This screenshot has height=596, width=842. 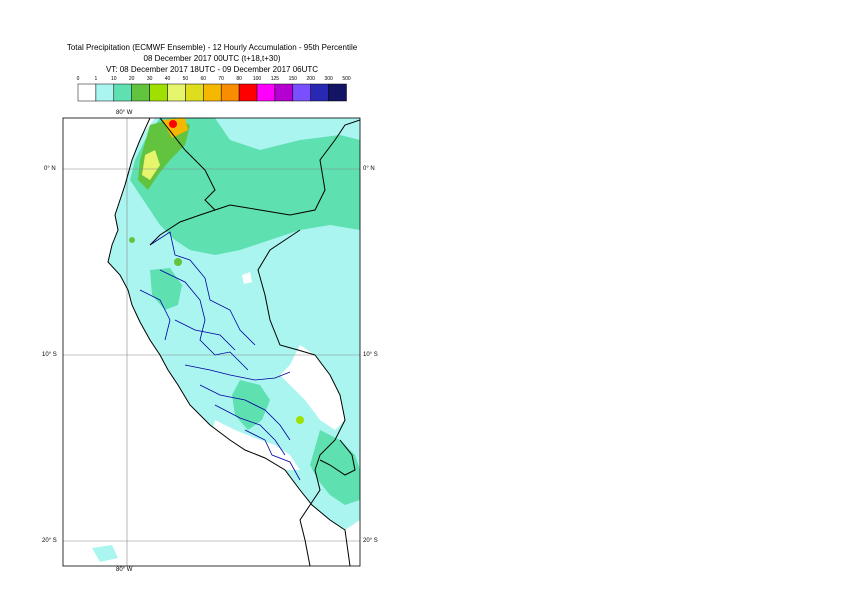 What do you see at coordinates (203, 79) in the screenshot?
I see `legend-tick-label: 60` at bounding box center [203, 79].